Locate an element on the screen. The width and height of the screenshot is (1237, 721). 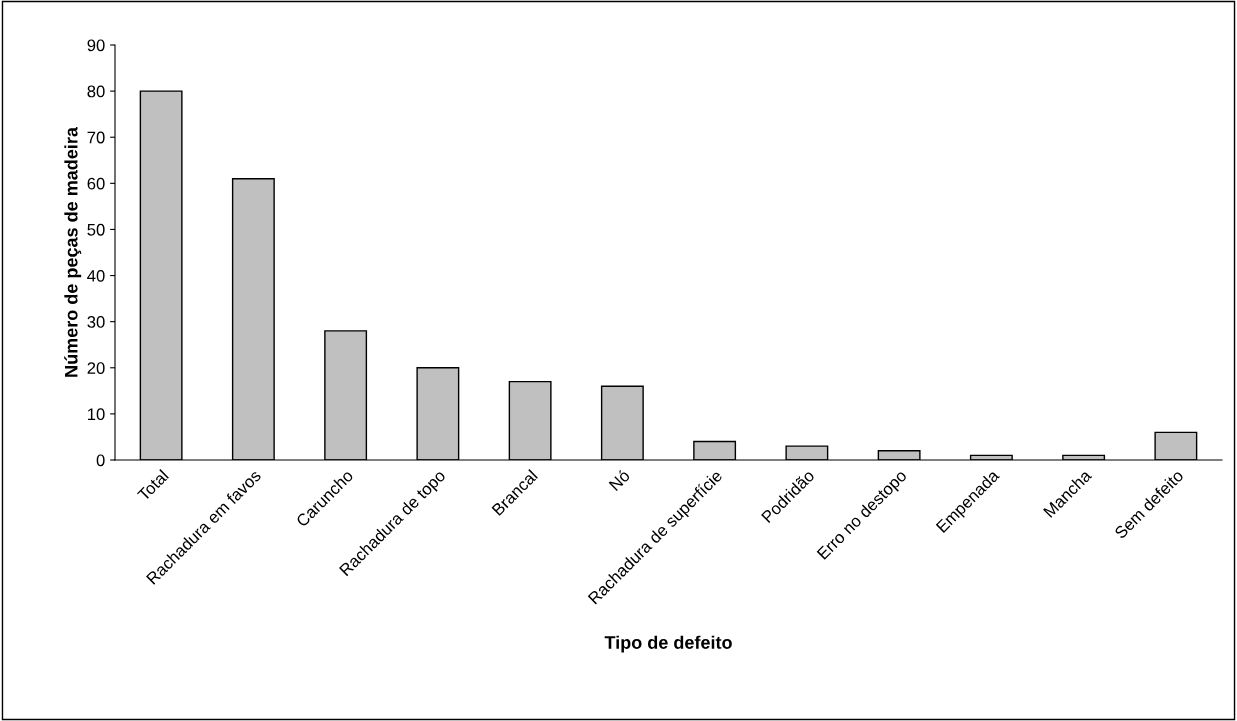
y-tick-label: 70 is located at coordinates (96, 137).